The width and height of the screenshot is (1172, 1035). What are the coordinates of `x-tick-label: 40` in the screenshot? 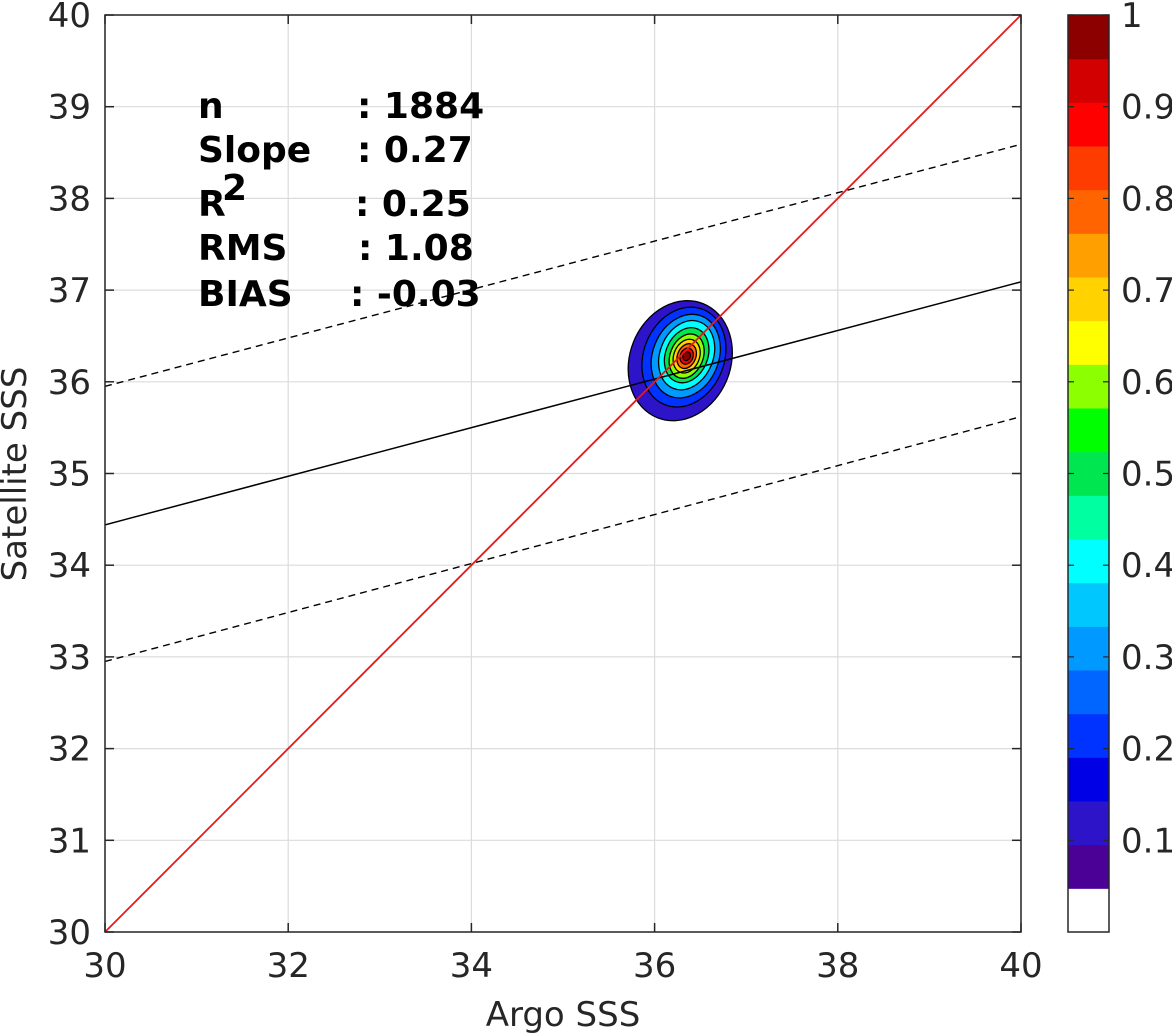 It's located at (1020, 966).